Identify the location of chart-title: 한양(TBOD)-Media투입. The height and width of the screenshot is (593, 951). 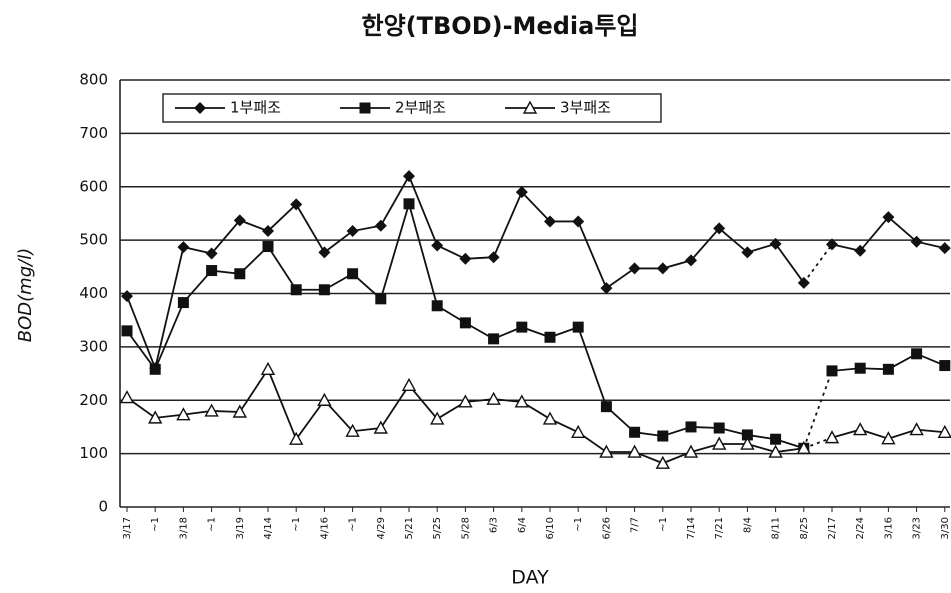
(500, 26).